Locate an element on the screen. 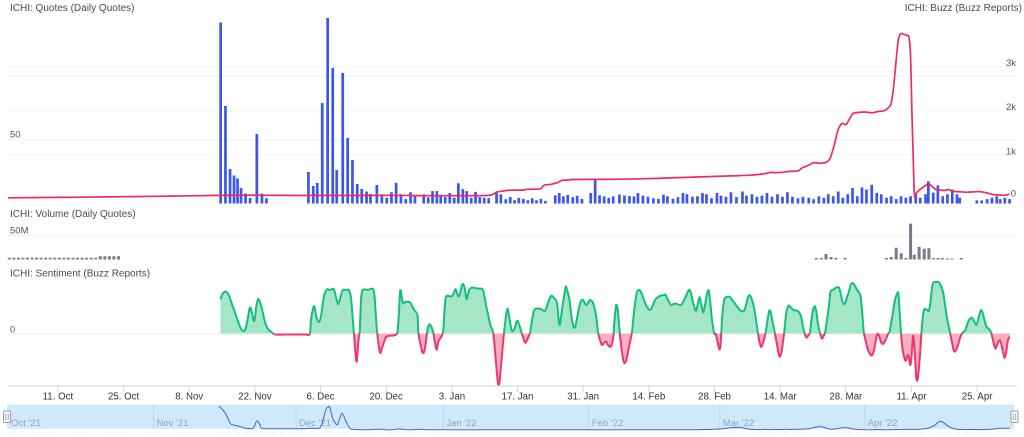  svg-text: 25. Oct is located at coordinates (124, 397).